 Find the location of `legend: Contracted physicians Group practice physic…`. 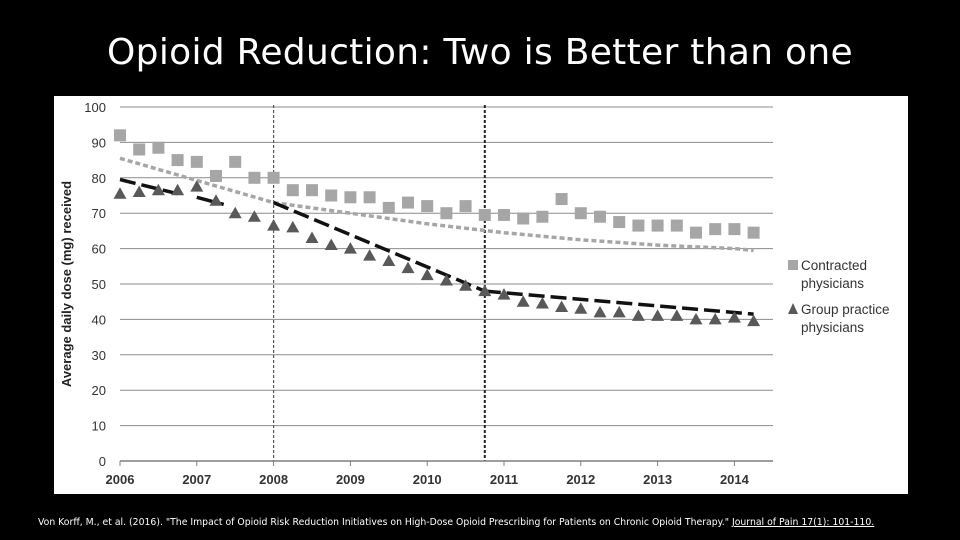

legend: Contracted physicians Group practice physic… is located at coordinates (839, 296).